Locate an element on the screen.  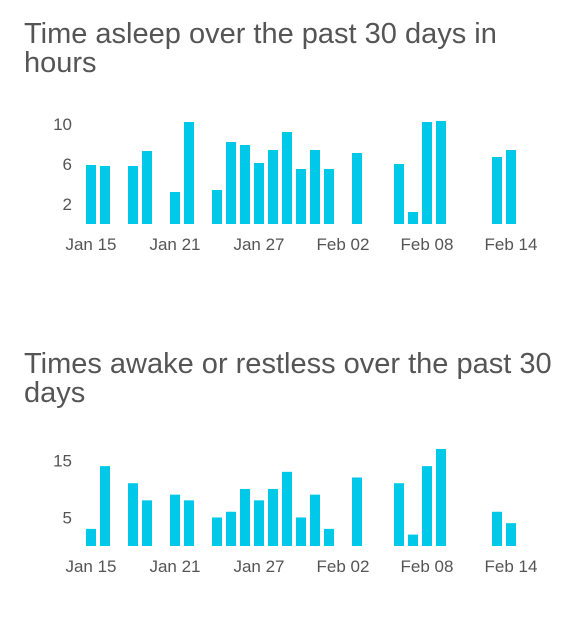
y-tick-label: 5 is located at coordinates (67, 517).